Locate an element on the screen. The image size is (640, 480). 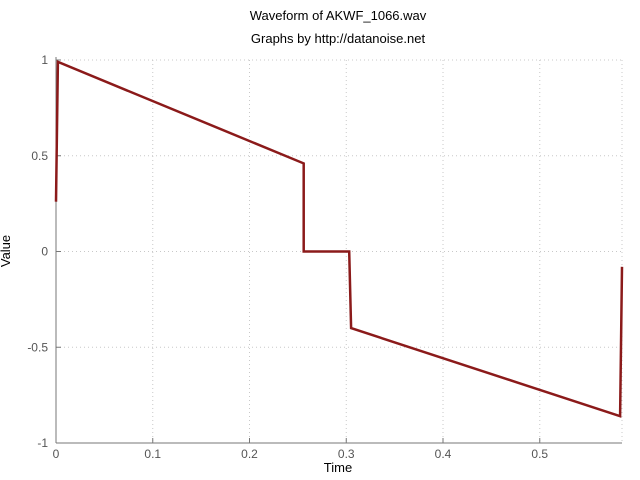
y-tick-label: 0.5 is located at coordinates (39, 156).